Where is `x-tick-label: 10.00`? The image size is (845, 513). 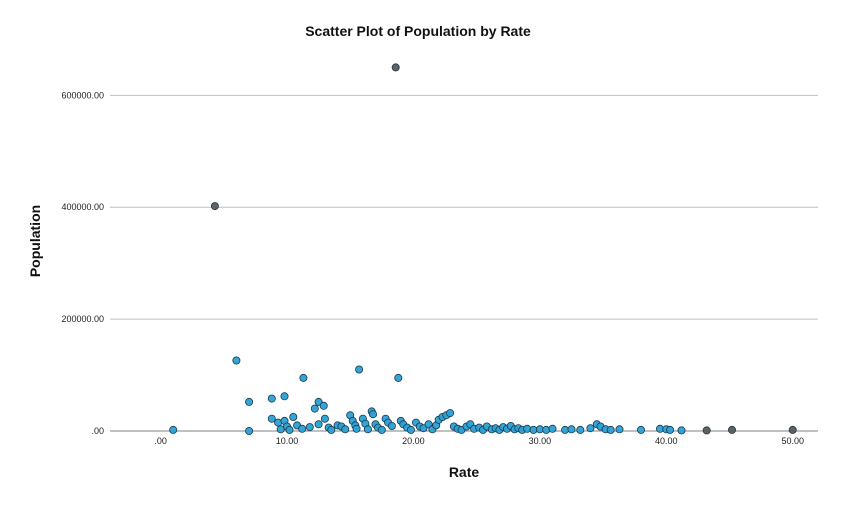 x-tick-label: 10.00 is located at coordinates (287, 441).